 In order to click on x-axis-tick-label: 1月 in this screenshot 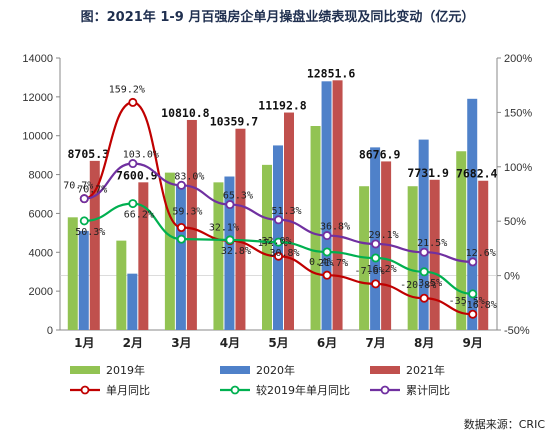, I will do `click(84, 343)`.